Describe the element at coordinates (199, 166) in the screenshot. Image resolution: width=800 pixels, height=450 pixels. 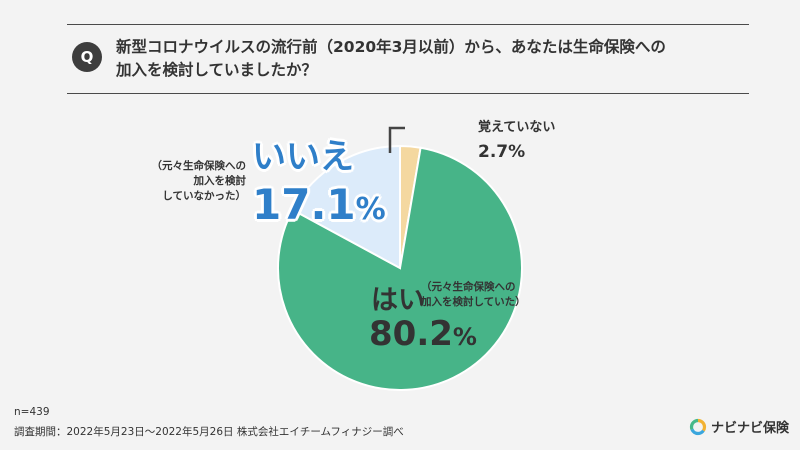
I see `no-note-line-1: （元々生命保険への` at that location.